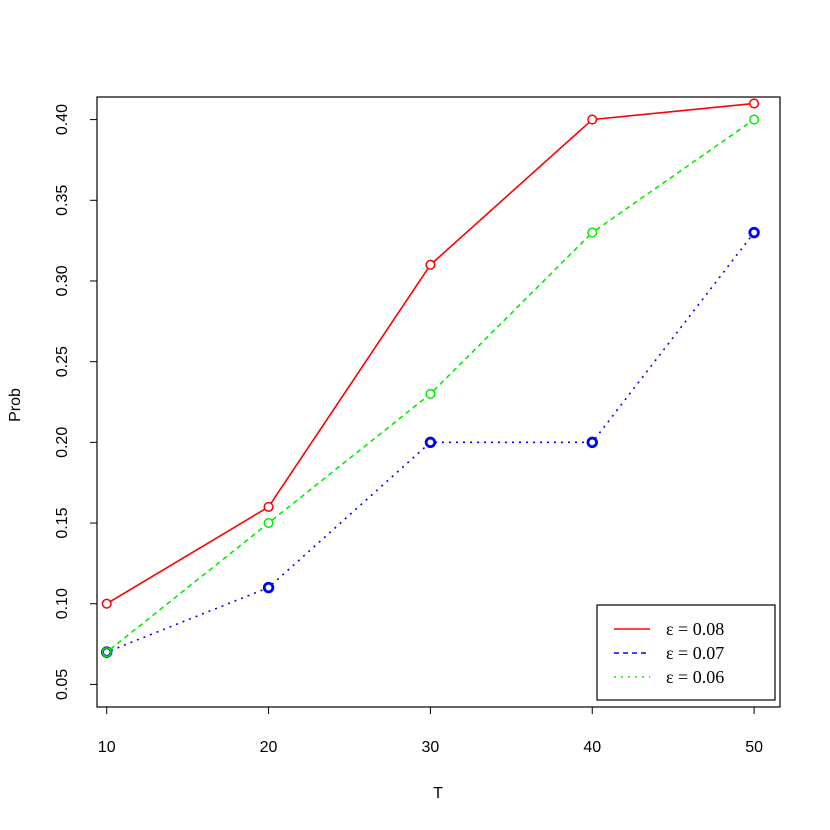 This screenshot has height=830, width=830. I want to click on x-axis-title: T, so click(438, 793).